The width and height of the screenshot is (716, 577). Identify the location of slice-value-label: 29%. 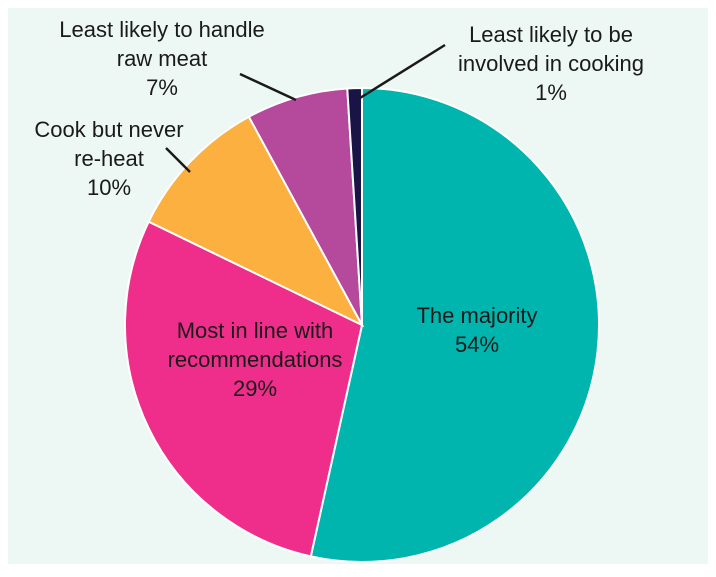
(255, 388).